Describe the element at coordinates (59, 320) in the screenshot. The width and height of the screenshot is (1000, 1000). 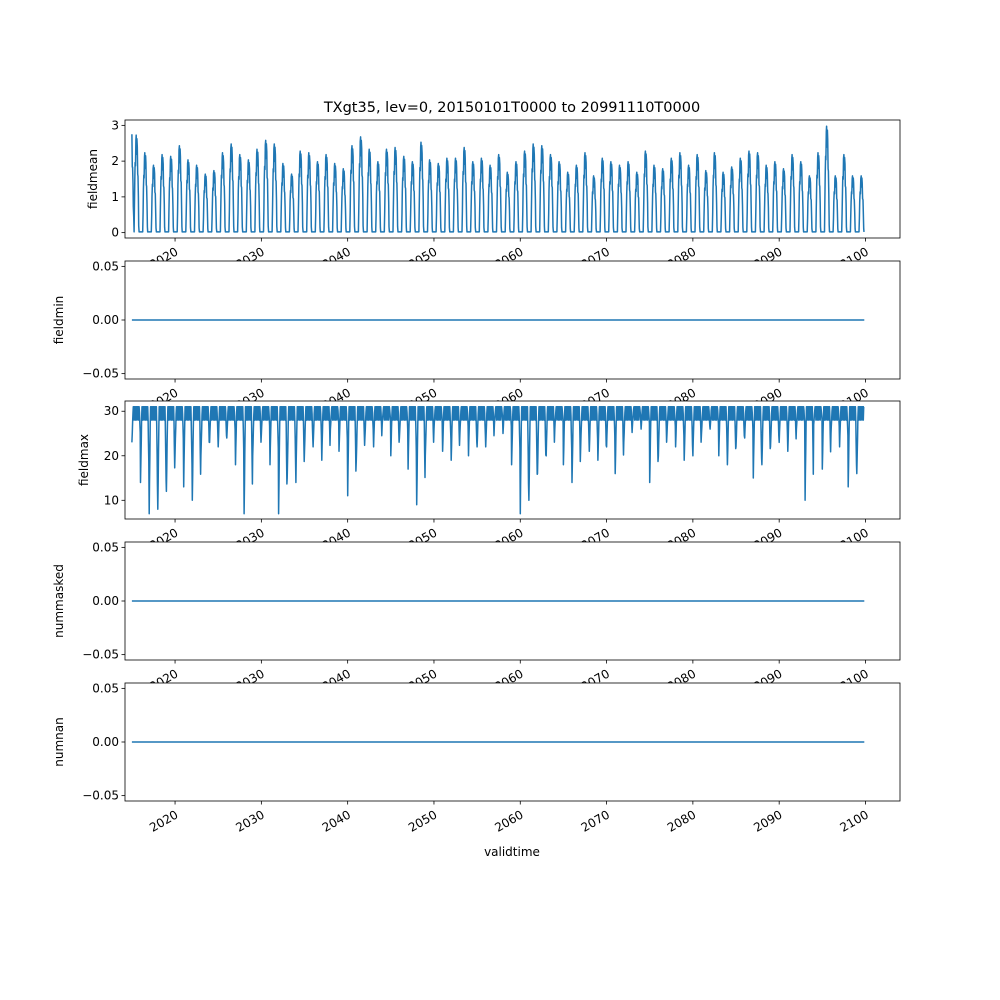
I see `y-axis-label: fieldmin` at that location.